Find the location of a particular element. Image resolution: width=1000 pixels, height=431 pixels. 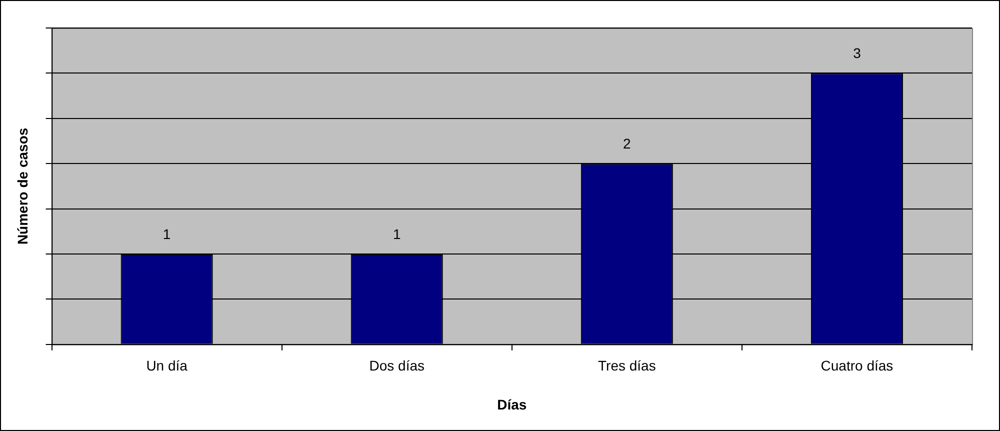

x-tick-label: Dos días is located at coordinates (396, 366).